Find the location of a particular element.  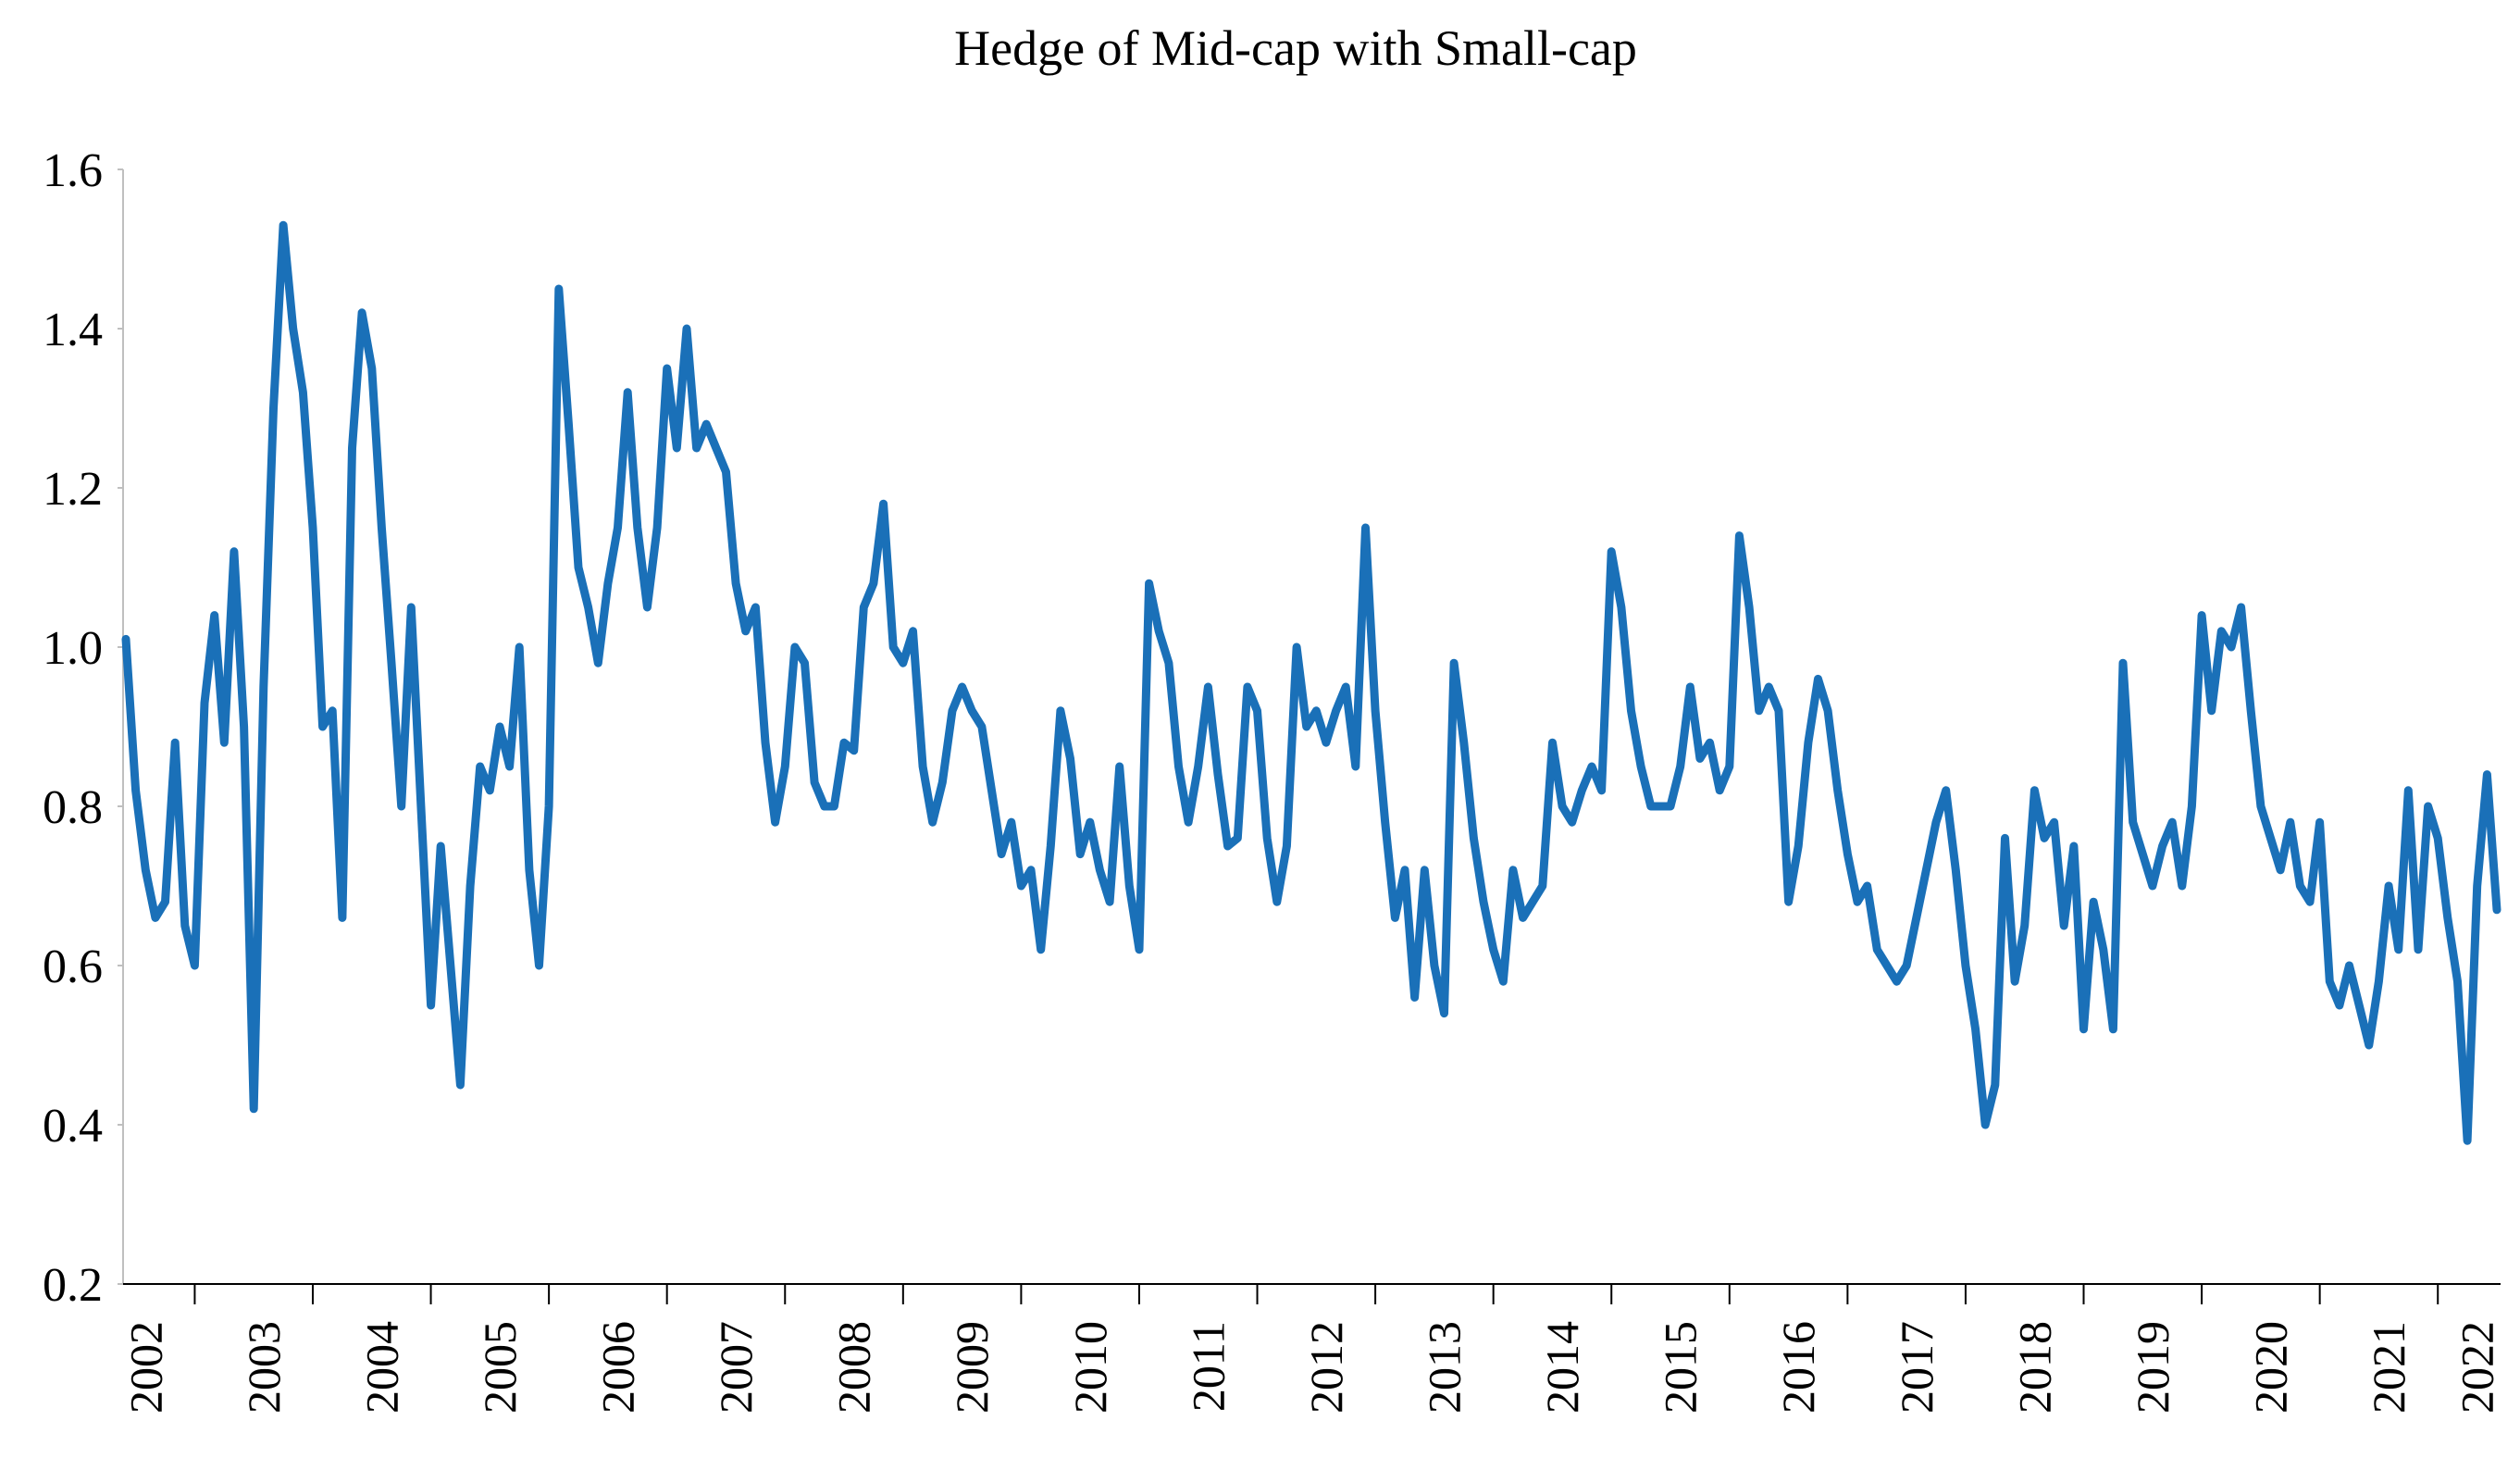

y-tick-label: 0.4 is located at coordinates (73, 1127).